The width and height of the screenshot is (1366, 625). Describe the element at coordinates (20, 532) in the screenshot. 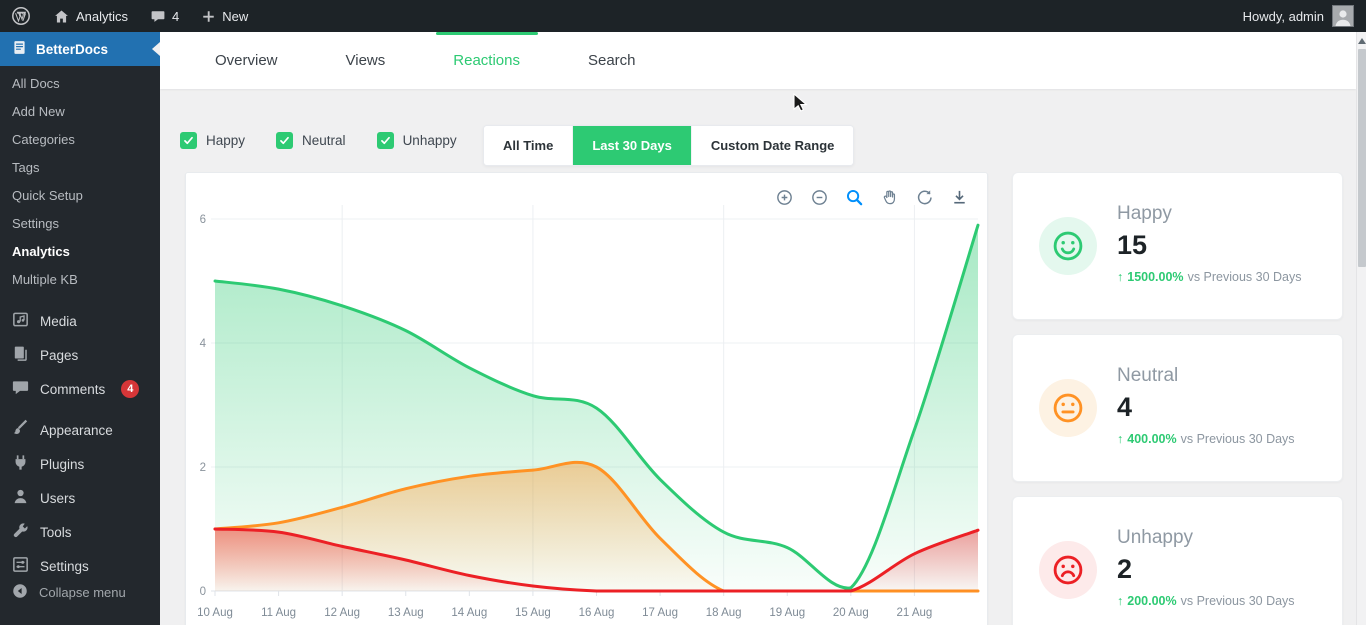

I see `tools-icon` at that location.